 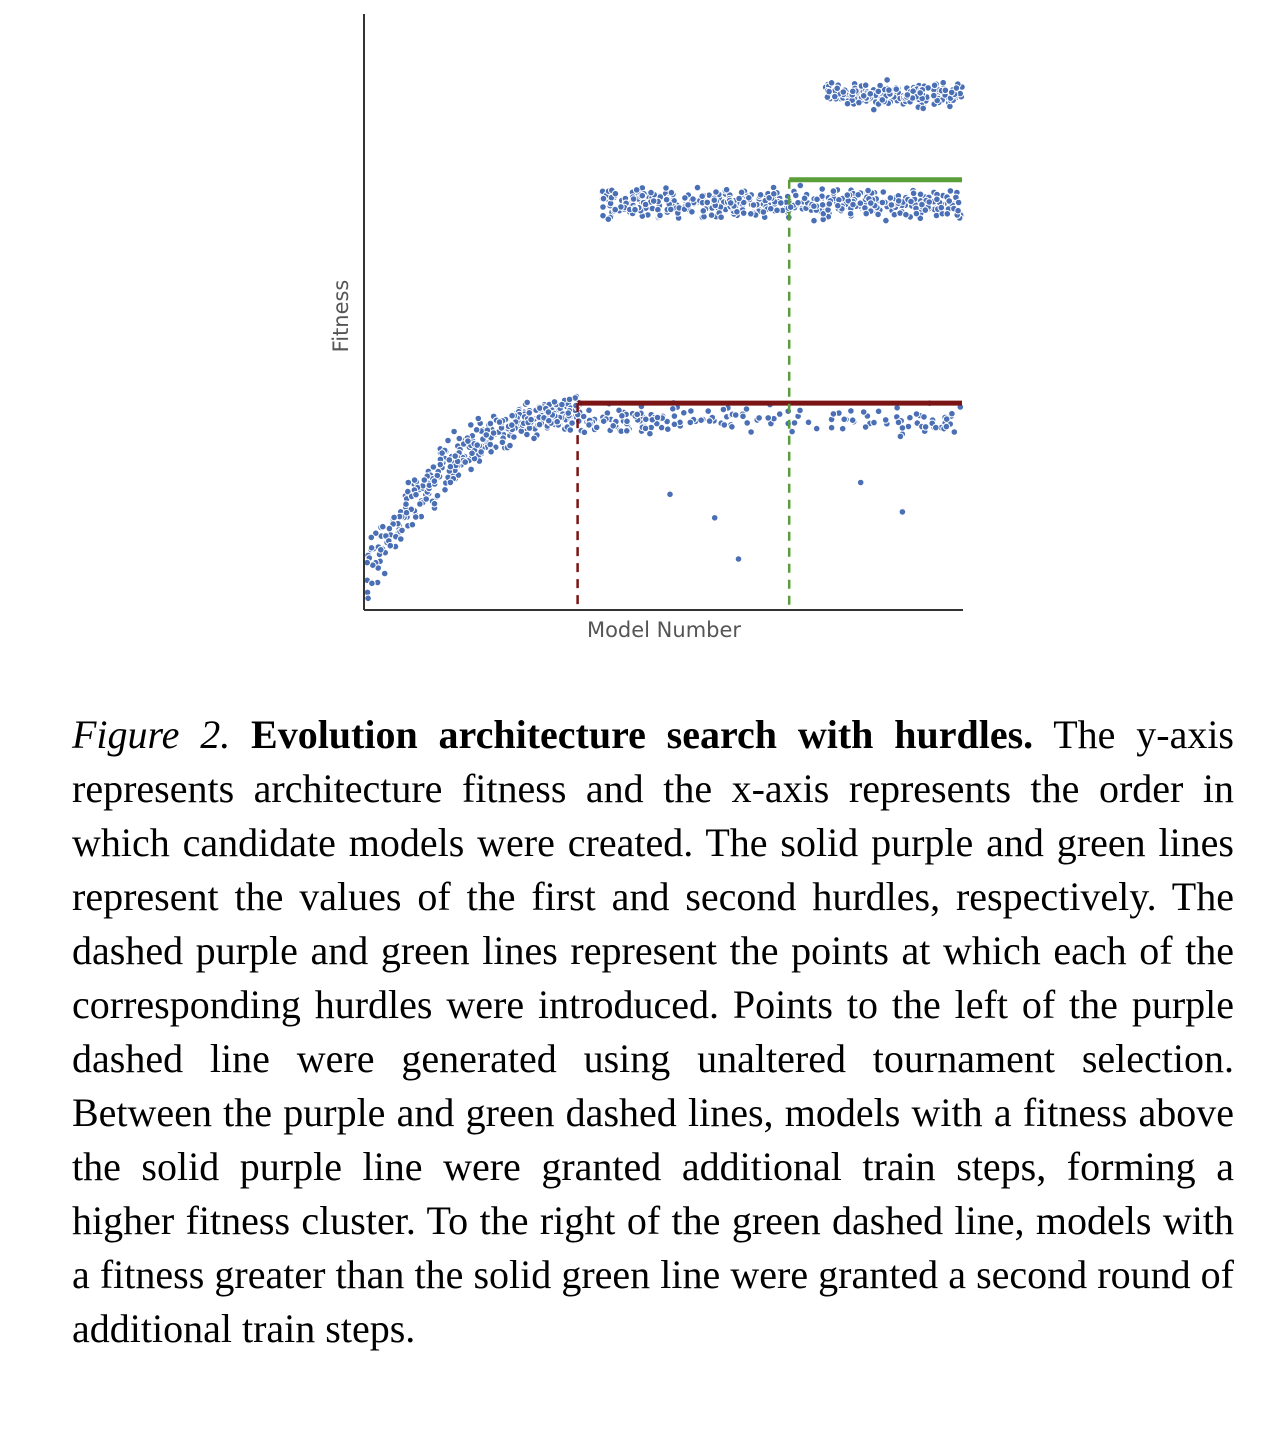 What do you see at coordinates (341, 316) in the screenshot?
I see `y-axis-label: Fitness` at bounding box center [341, 316].